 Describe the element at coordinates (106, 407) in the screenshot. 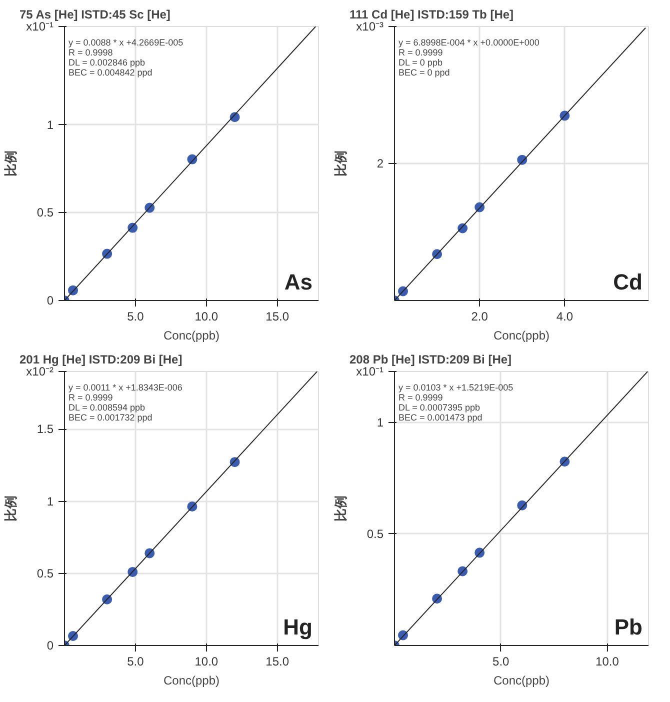

I see `annotation: DL = 0.008594 ppb` at that location.